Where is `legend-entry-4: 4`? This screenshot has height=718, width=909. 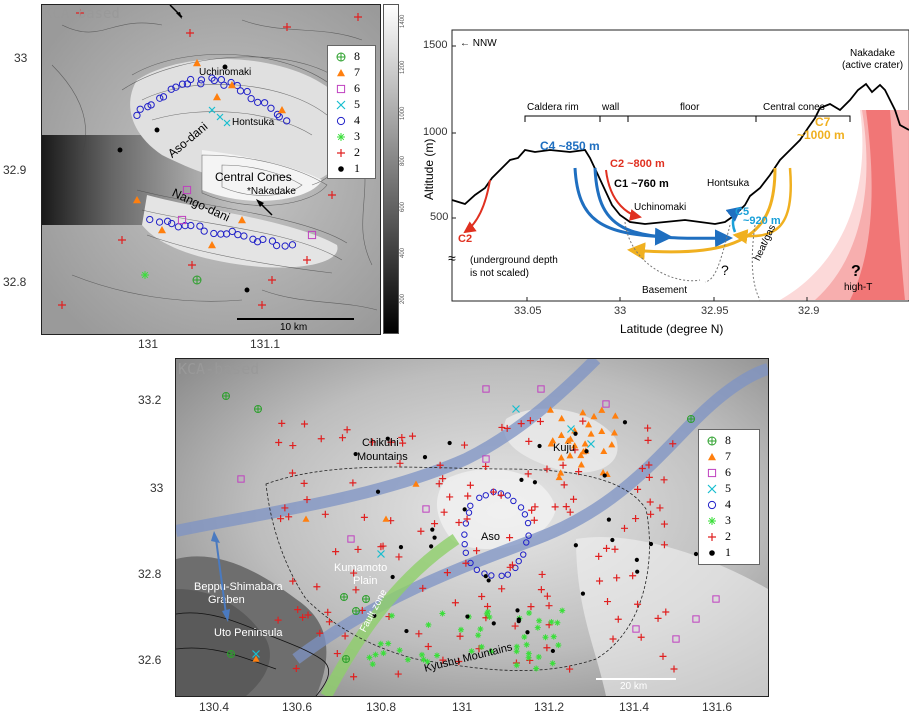 legend-entry-4: 4 is located at coordinates (729, 505).